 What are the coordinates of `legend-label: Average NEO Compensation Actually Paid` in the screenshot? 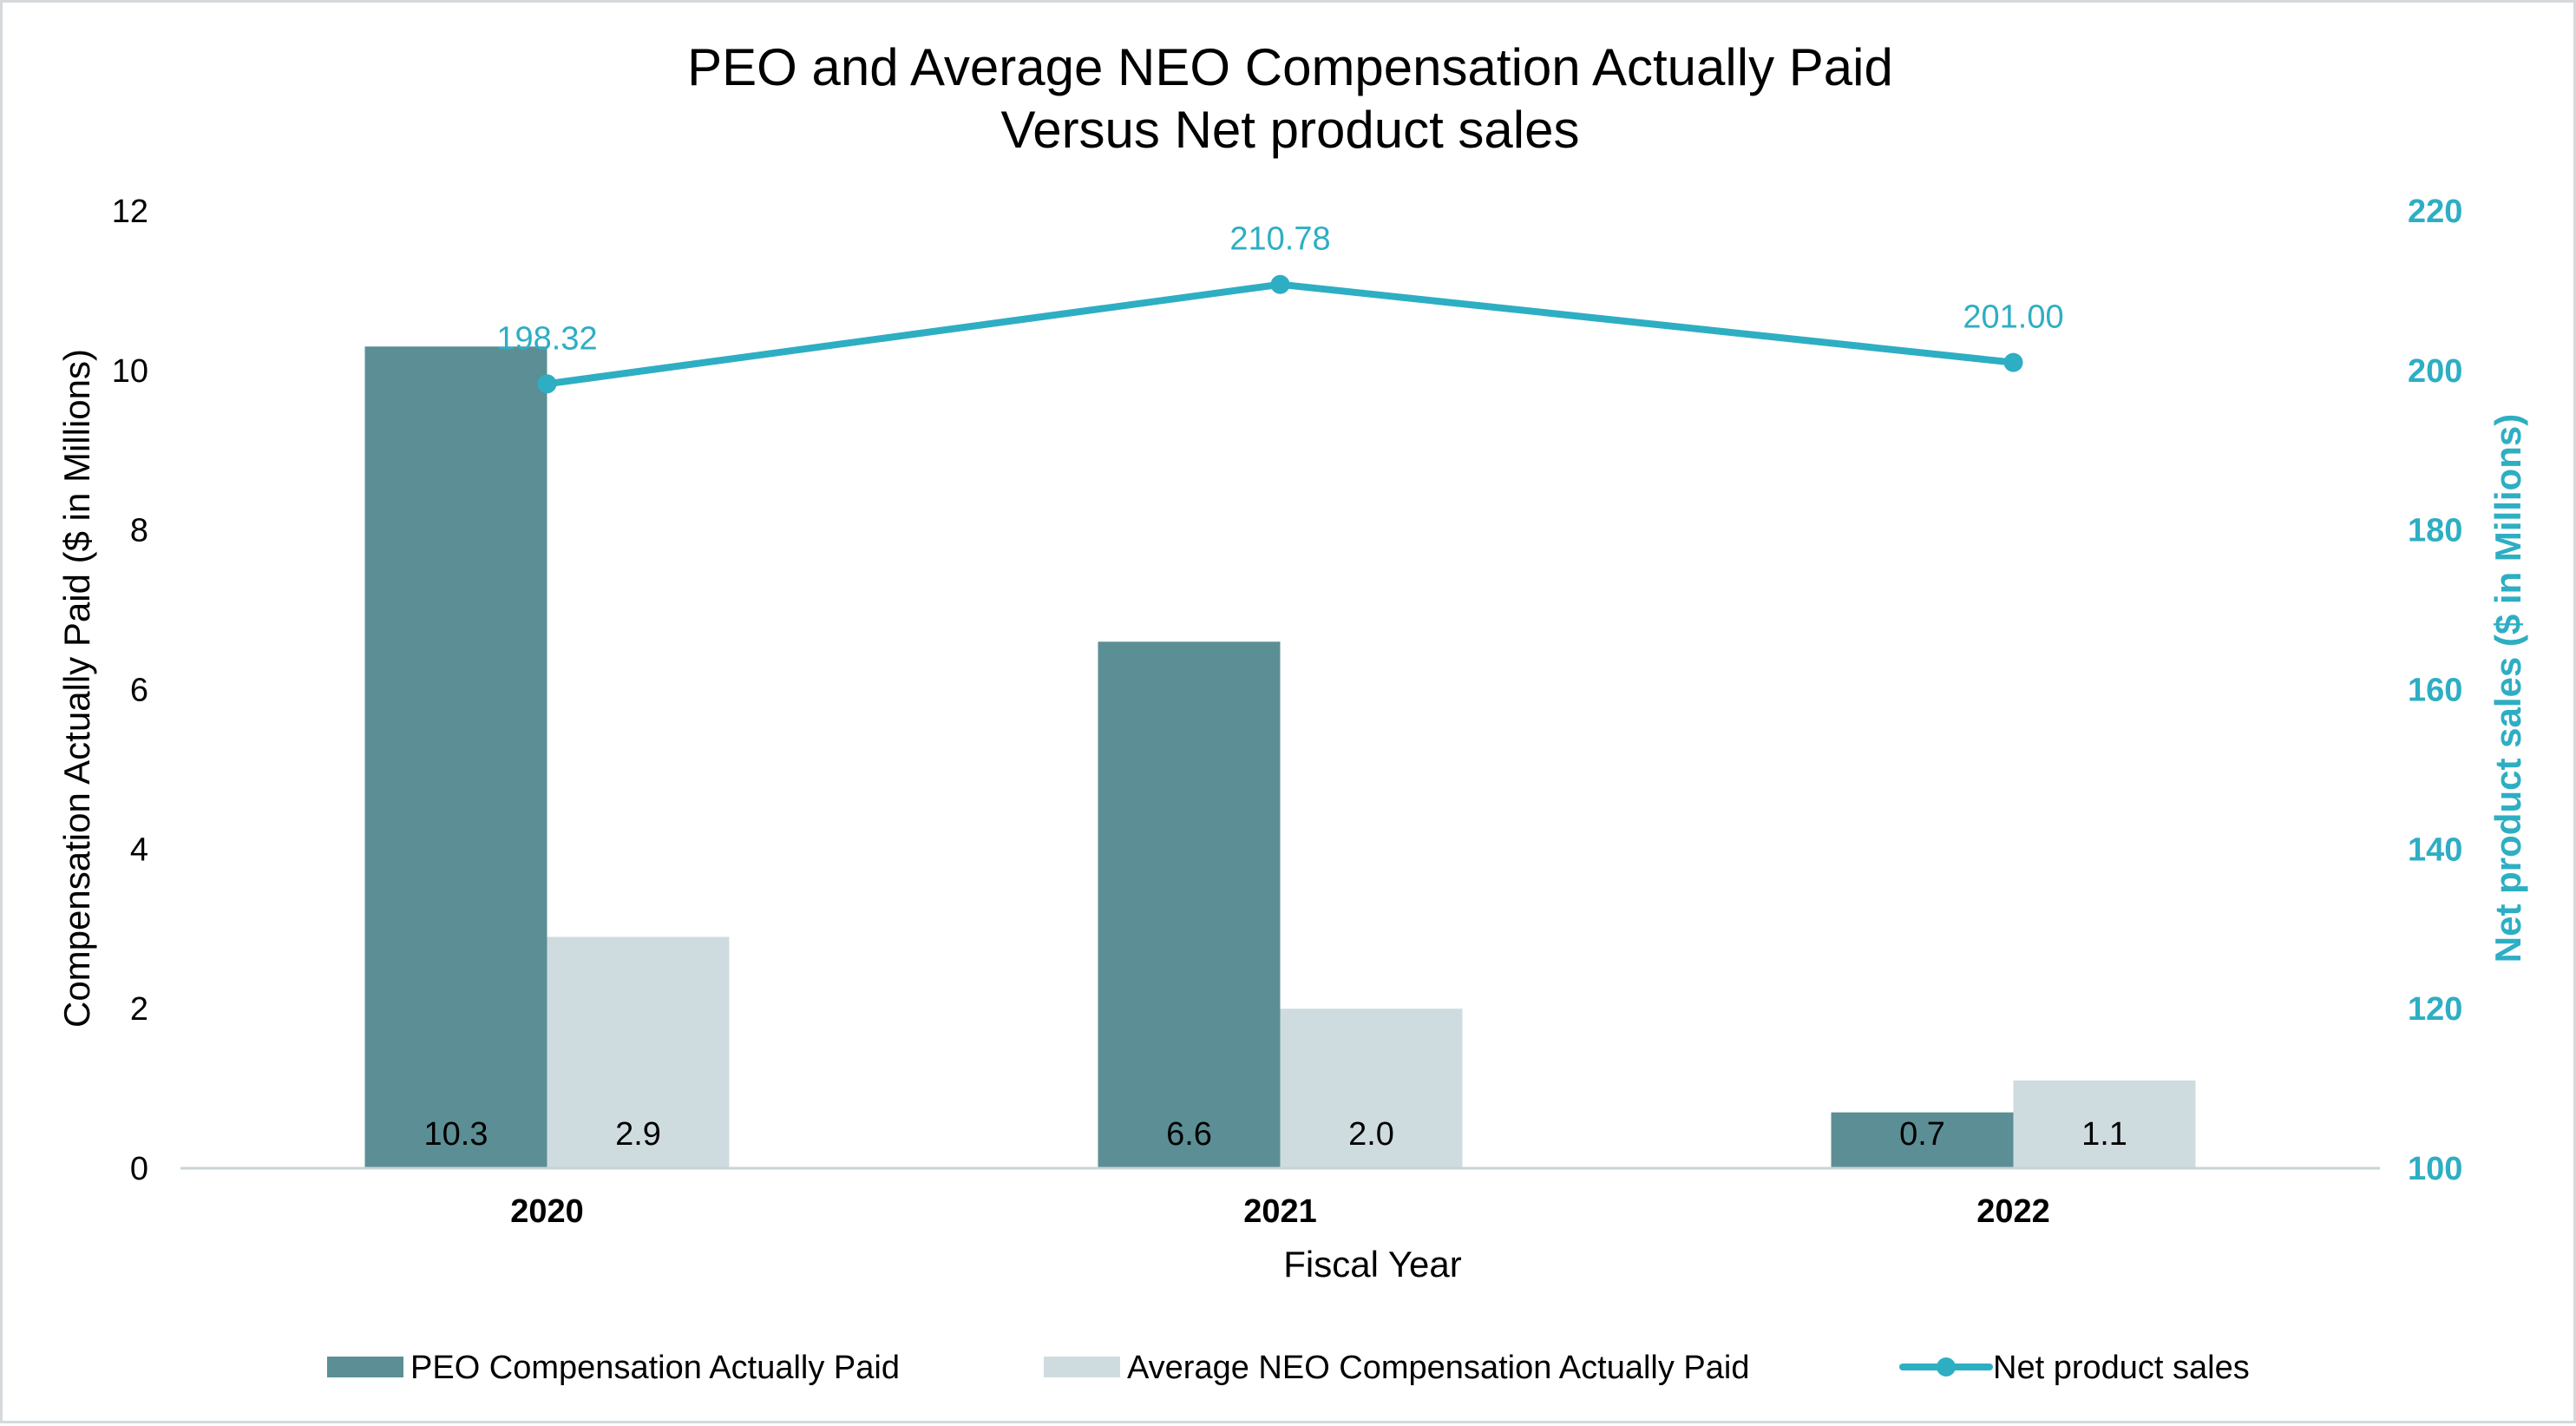 It's located at (1438, 1368).